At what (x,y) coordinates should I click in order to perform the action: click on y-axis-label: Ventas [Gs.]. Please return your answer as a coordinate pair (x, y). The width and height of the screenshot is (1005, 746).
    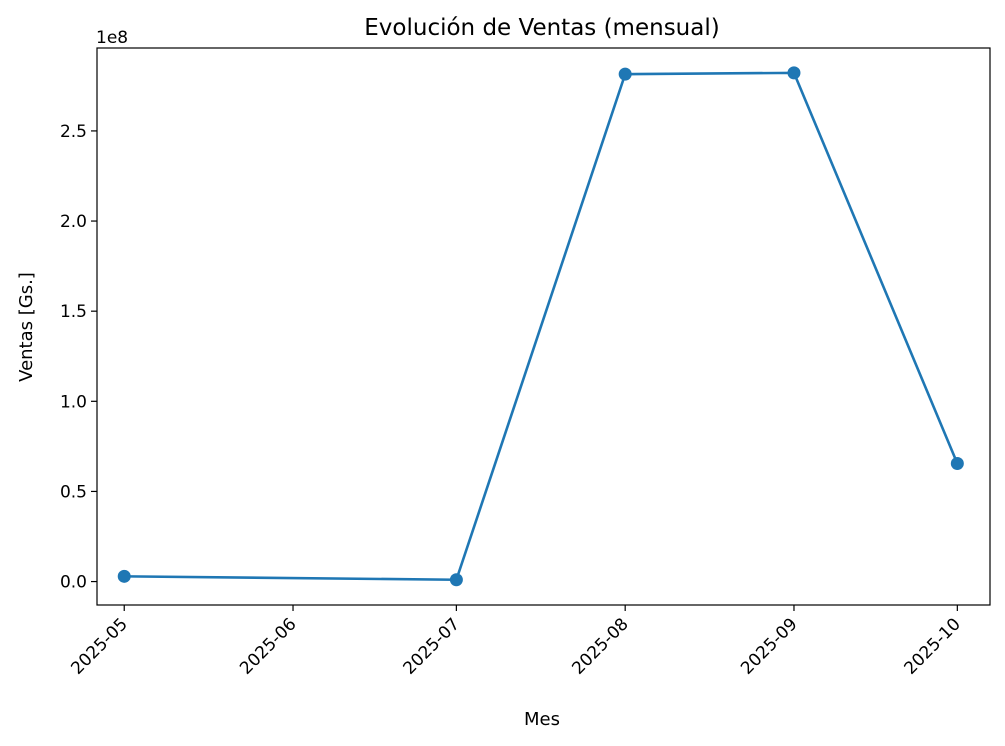
    Looking at the image, I should click on (26, 327).